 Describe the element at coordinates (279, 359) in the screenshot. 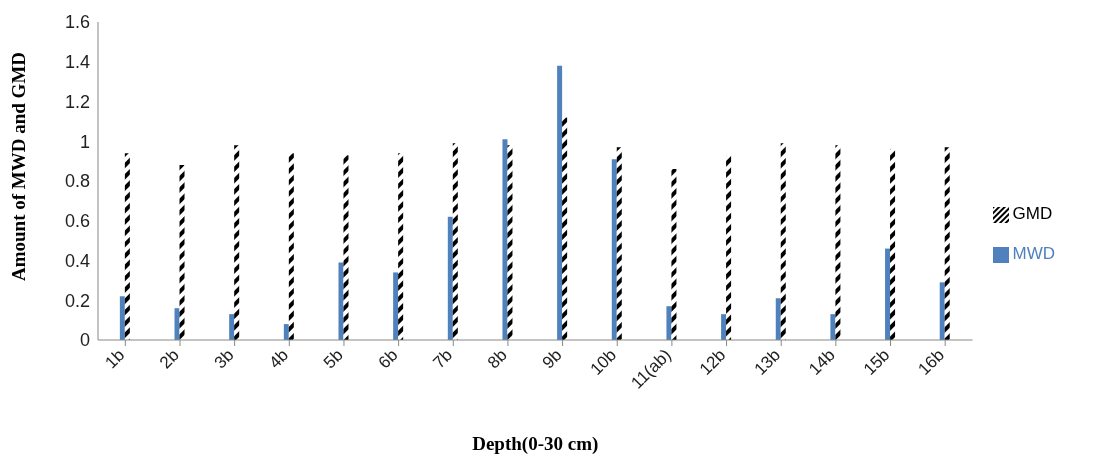

I see `x-tick-label: 4b` at that location.